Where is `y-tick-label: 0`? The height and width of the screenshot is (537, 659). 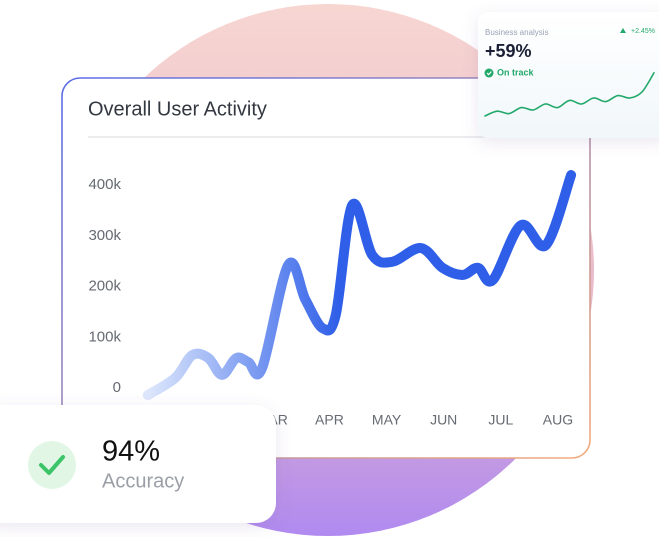
y-tick-label: 0 is located at coordinates (117, 387).